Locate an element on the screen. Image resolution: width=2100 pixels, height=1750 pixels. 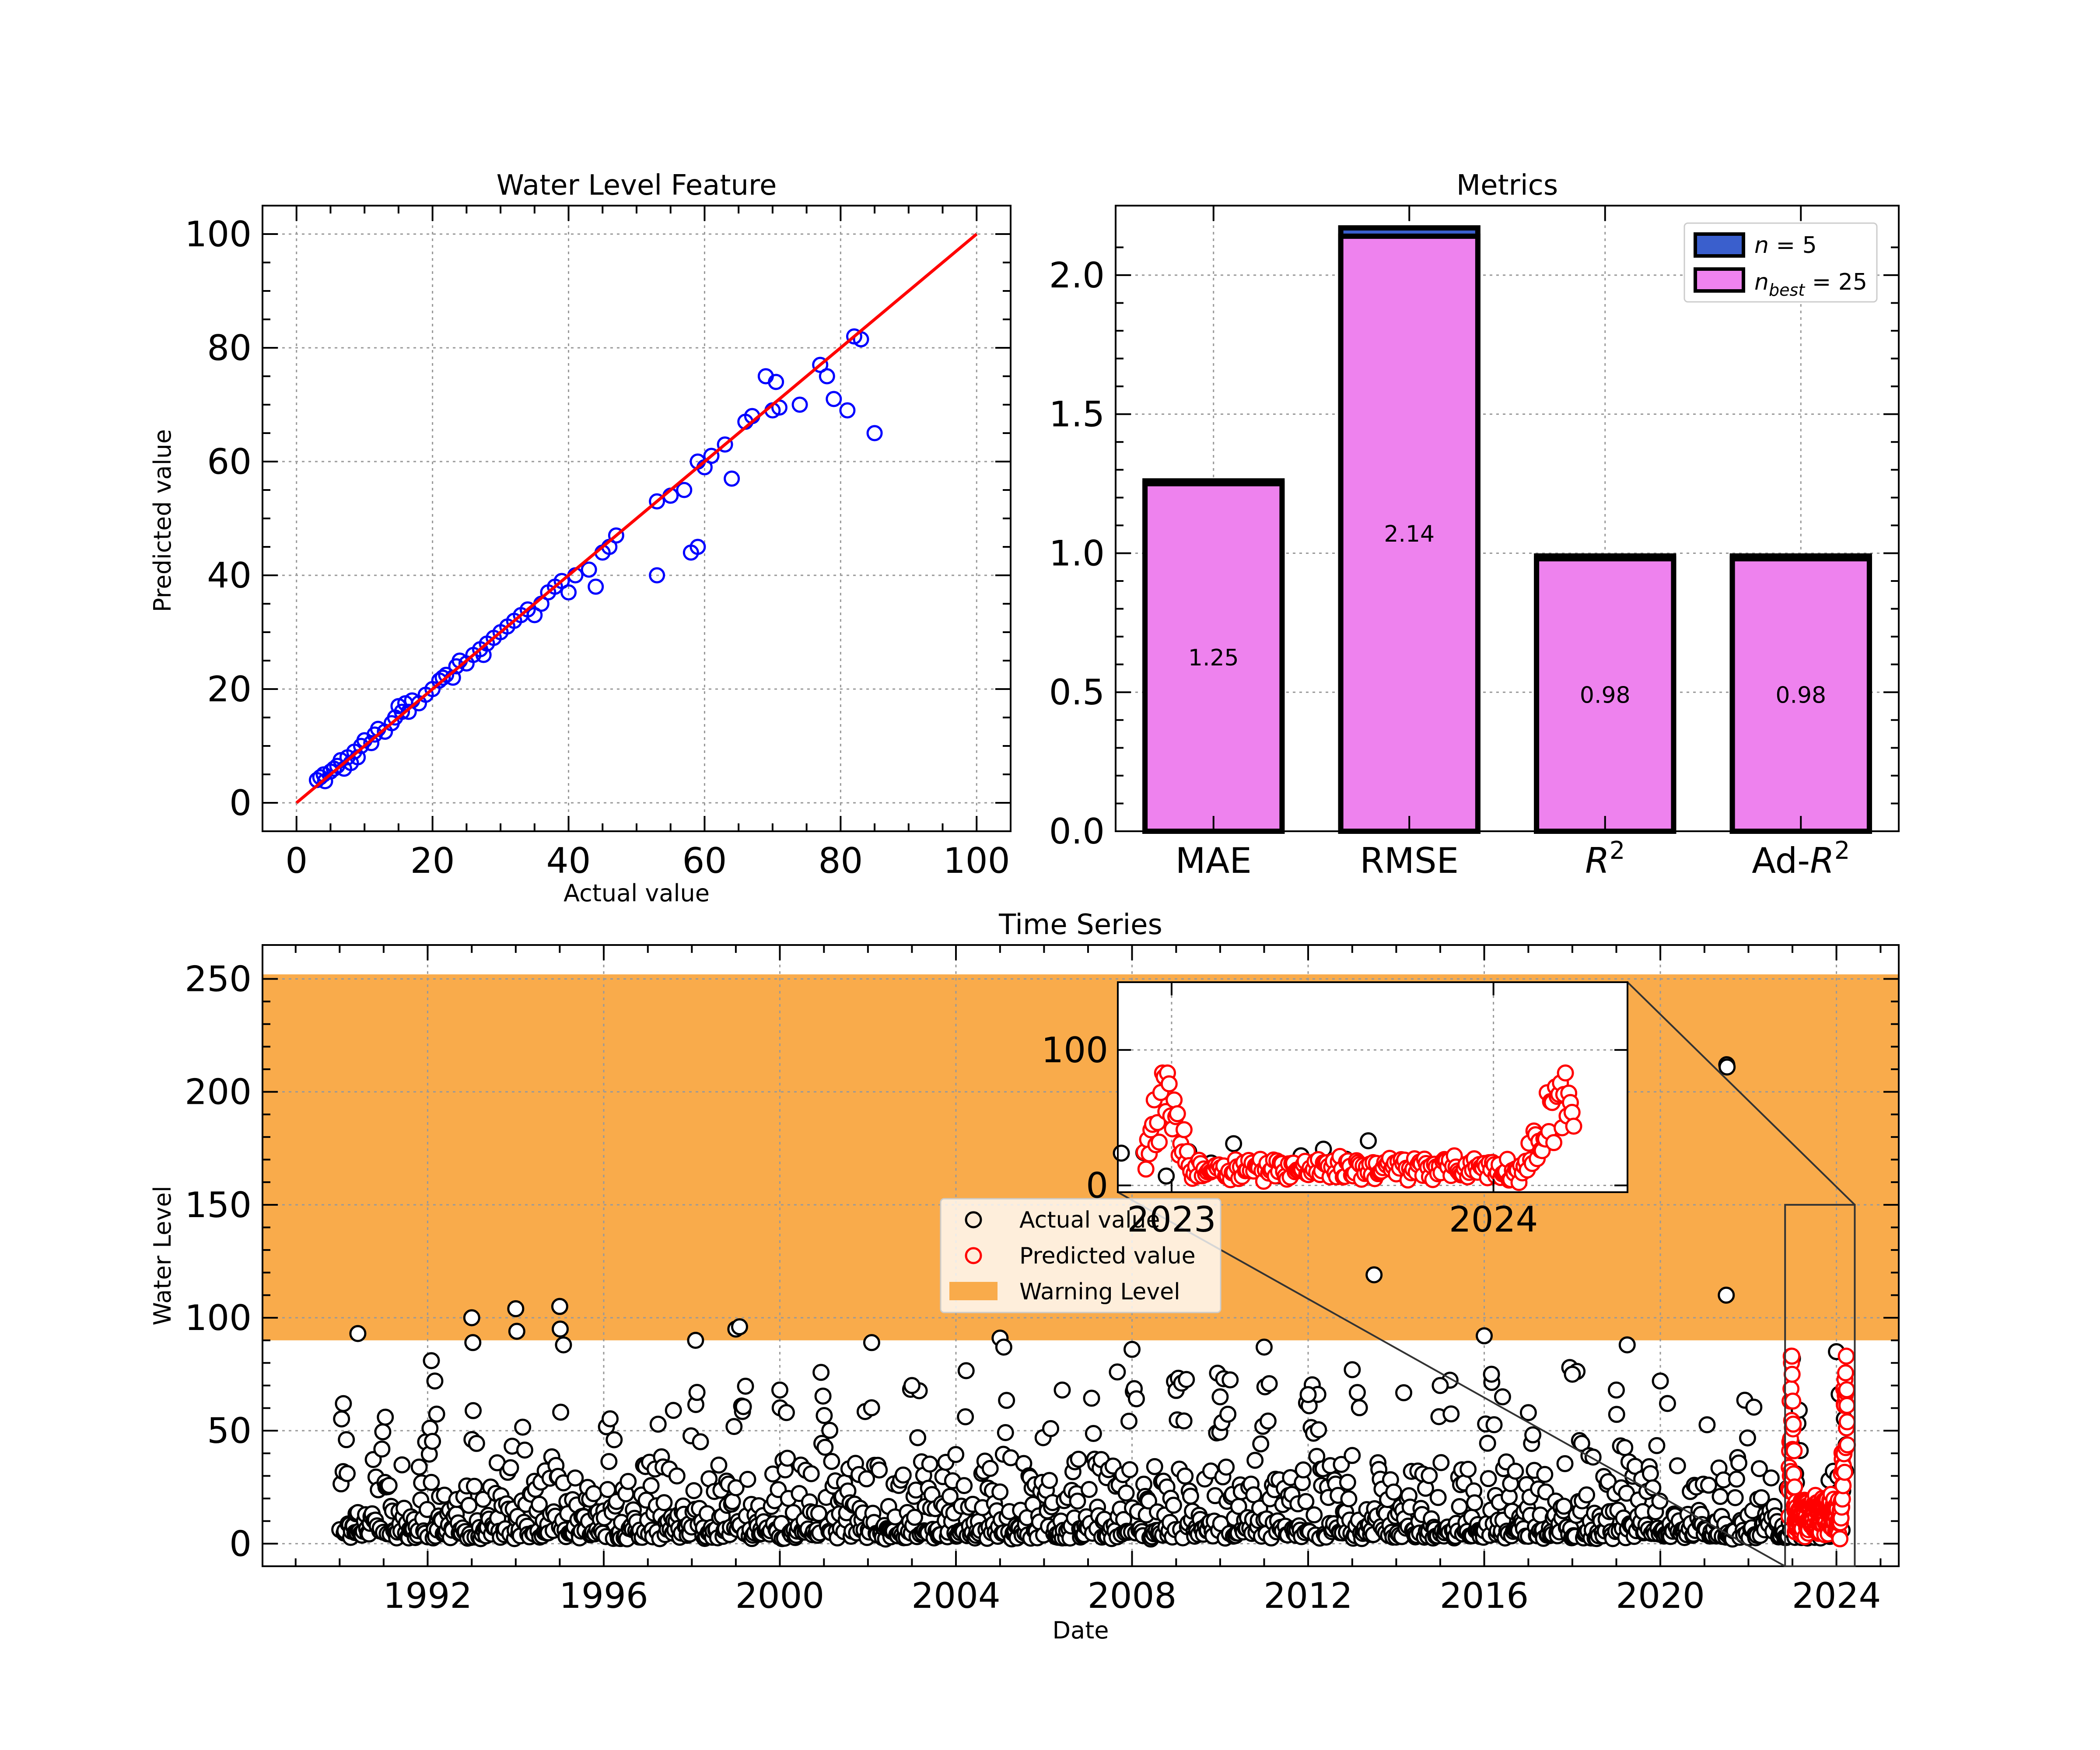
y-tick-label: 100 is located at coordinates (218, 1318).